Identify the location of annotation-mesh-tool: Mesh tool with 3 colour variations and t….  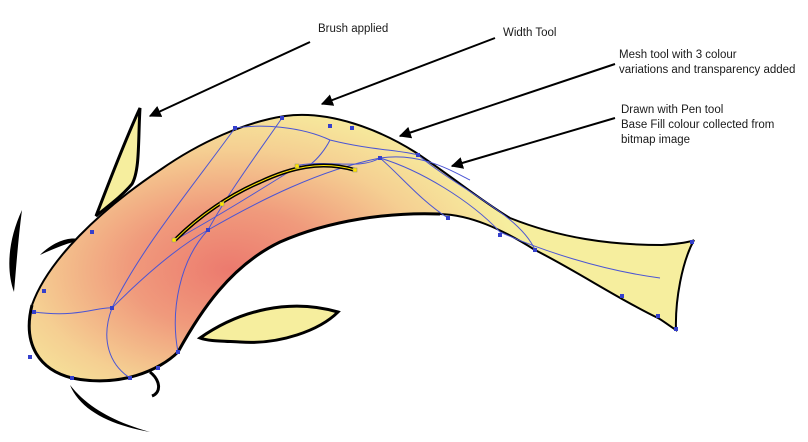
(707, 62).